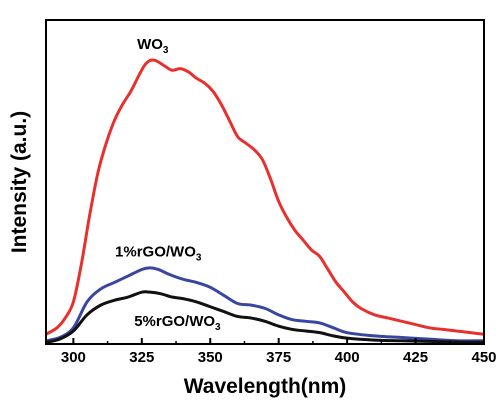  I want to click on x-tick-label: 450, so click(483, 357).